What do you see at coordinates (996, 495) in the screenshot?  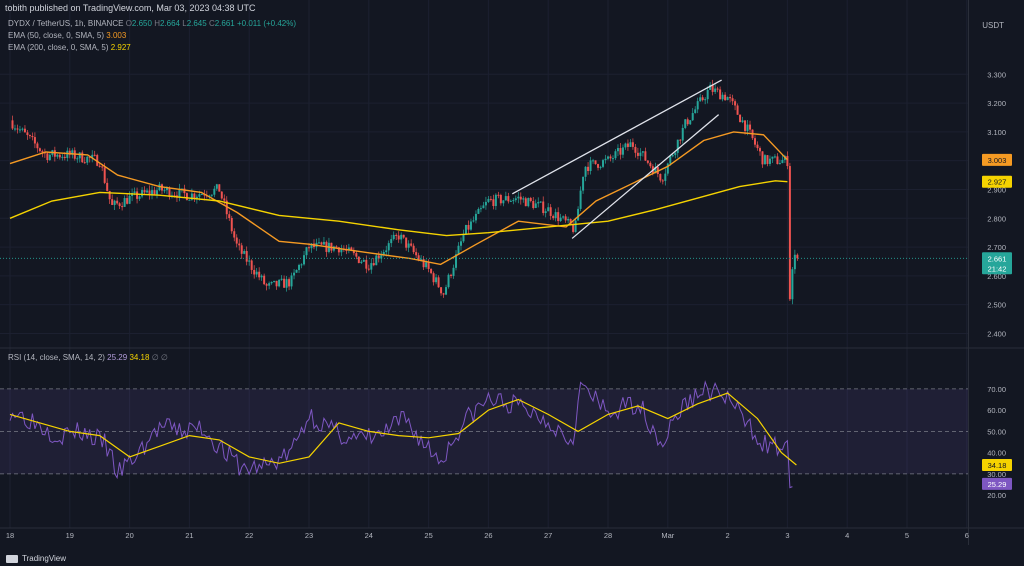 I see `rsi-tick-label: 20.00` at bounding box center [996, 495].